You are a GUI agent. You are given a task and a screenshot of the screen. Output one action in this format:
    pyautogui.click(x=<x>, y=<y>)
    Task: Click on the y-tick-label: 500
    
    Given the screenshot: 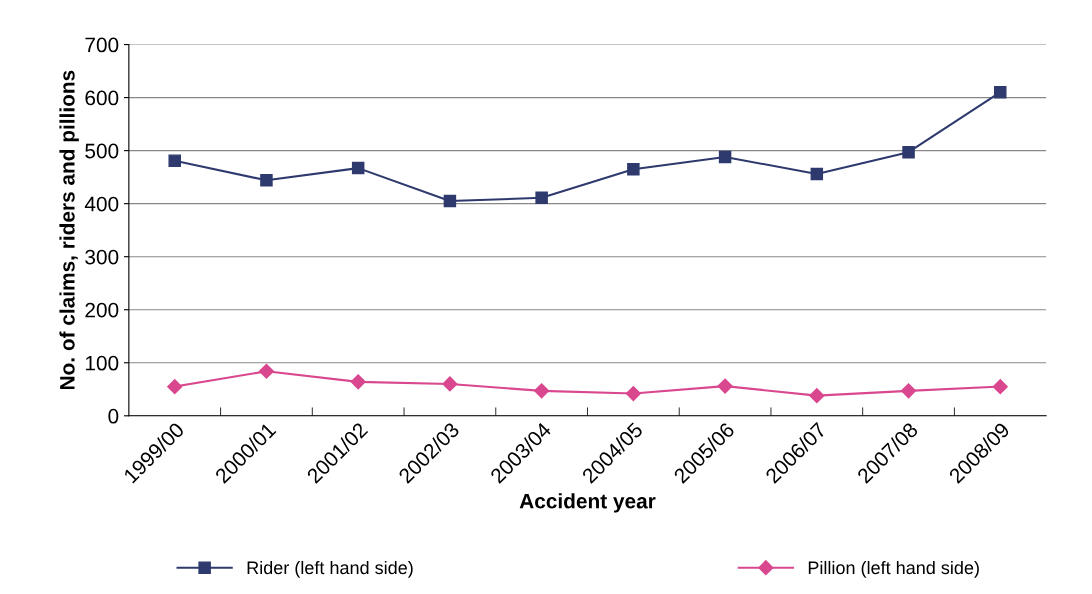 What is the action you would take?
    pyautogui.click(x=102, y=151)
    